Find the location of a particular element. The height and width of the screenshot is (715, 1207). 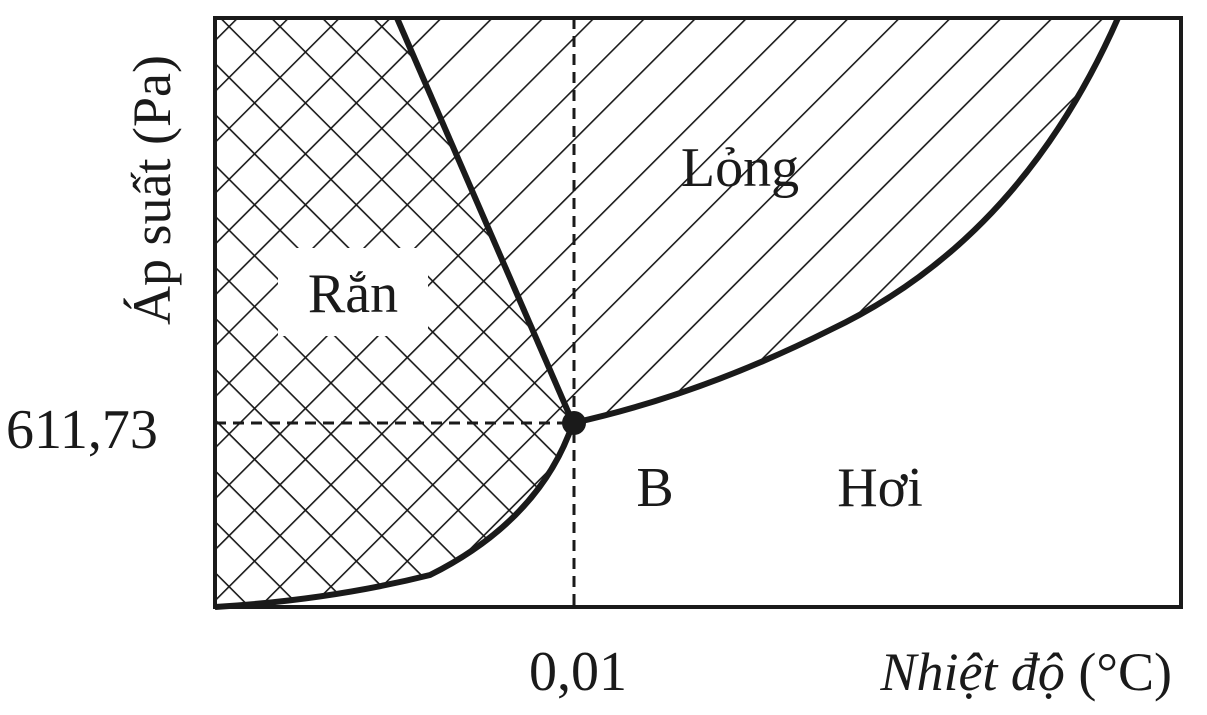

liquid-label: Lỏng is located at coordinates (740, 168).